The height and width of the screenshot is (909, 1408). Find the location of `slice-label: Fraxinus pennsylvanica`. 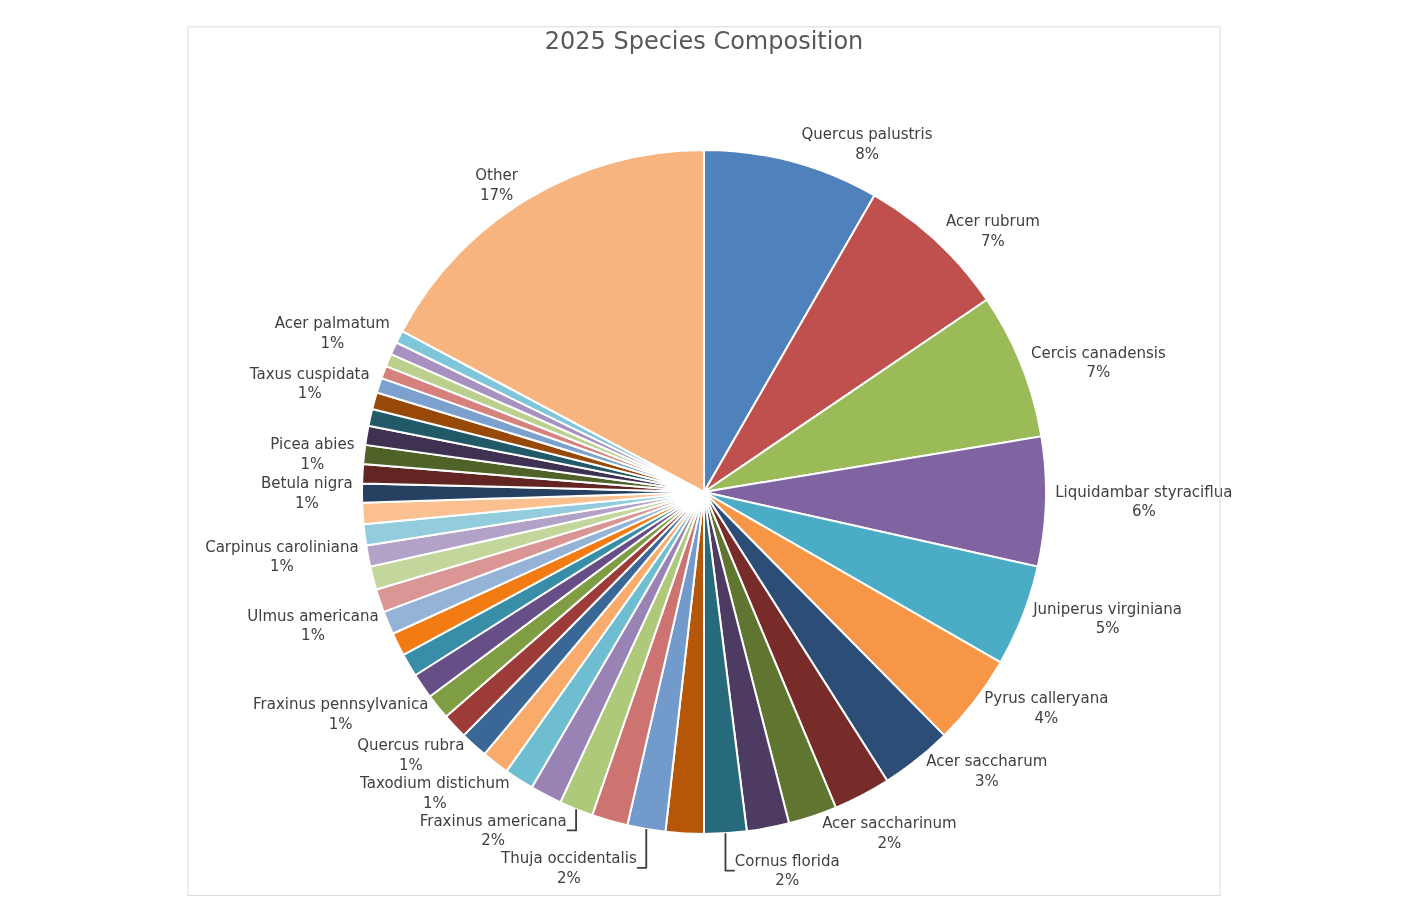

slice-label: Fraxinus pennsylvanica is located at coordinates (341, 704).